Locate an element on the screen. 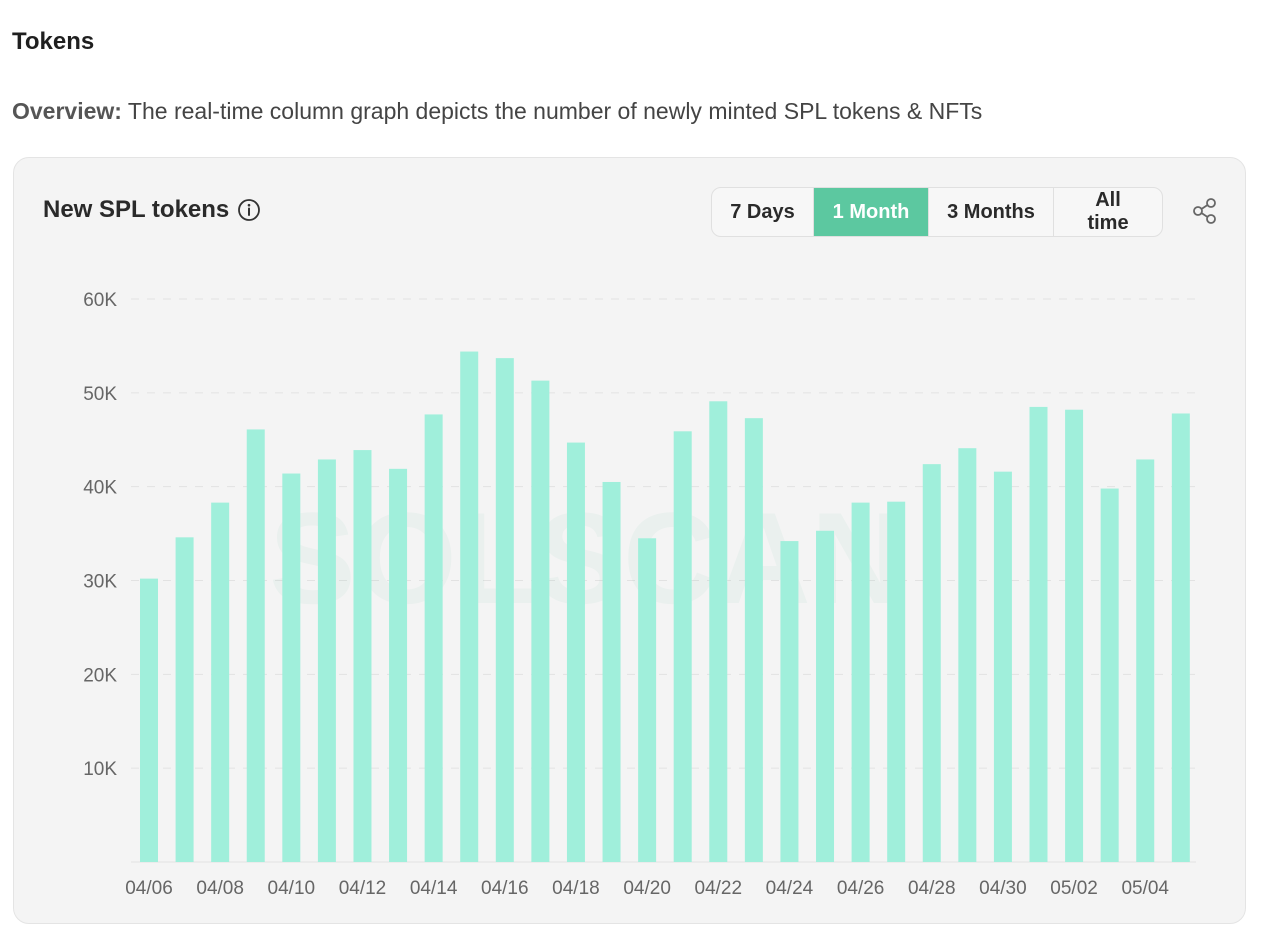  x-tick-label: 04/18 is located at coordinates (576, 888).